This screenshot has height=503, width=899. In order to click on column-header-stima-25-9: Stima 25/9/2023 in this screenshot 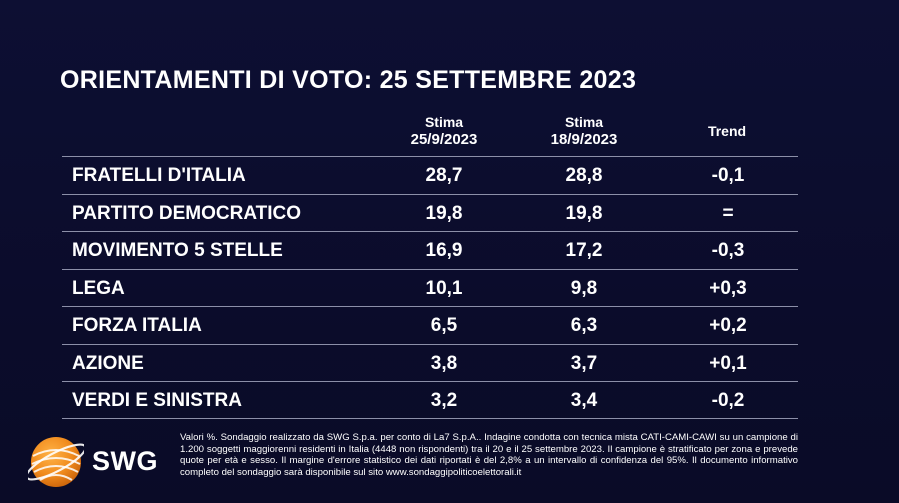, I will do `click(444, 131)`.